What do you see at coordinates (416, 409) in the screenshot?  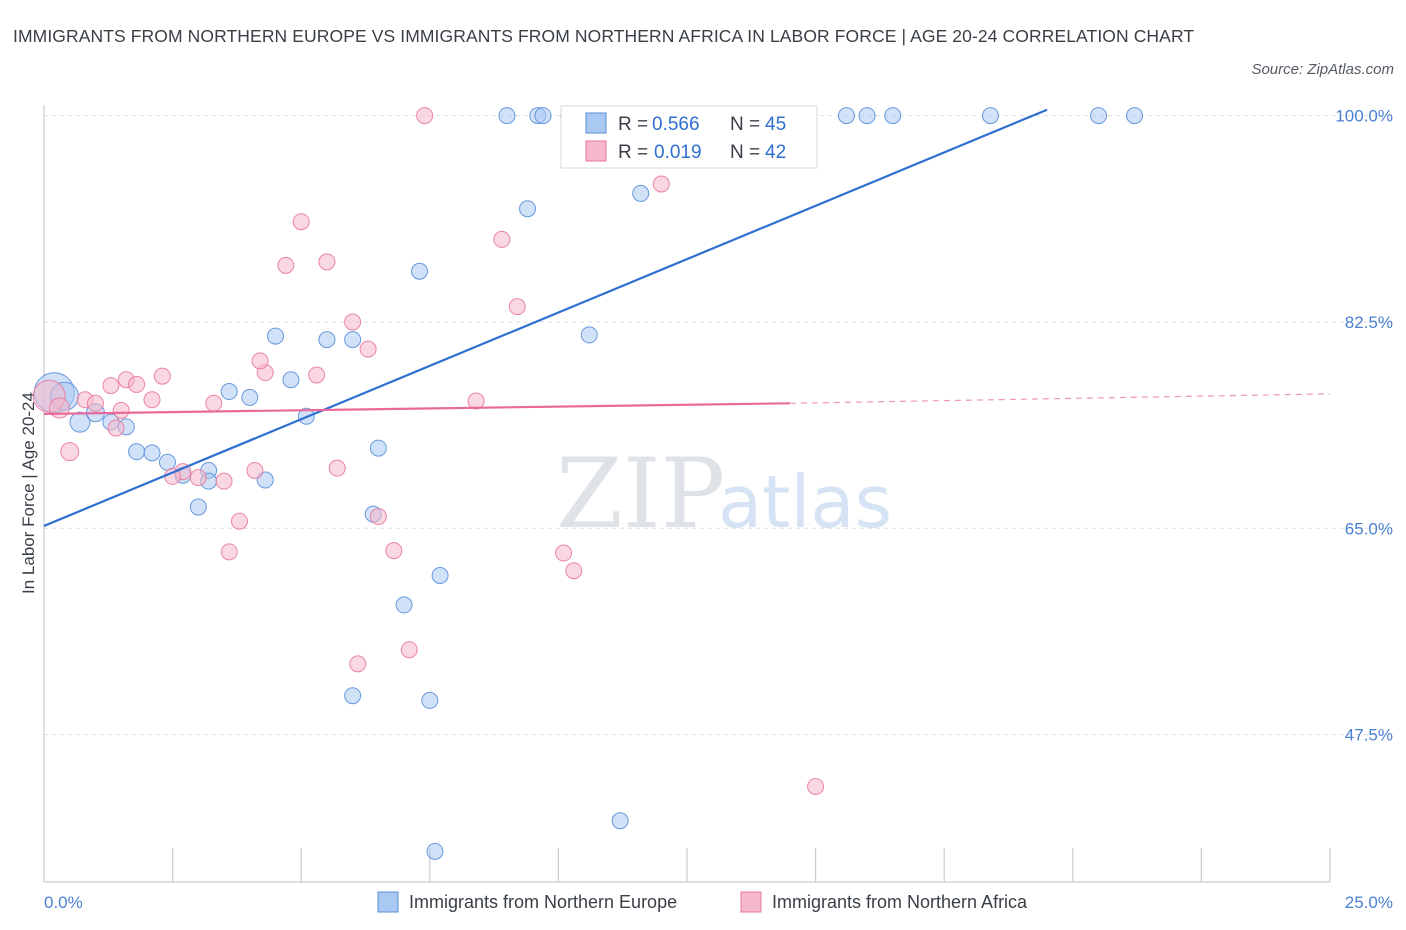 I see `trend-line-northern-africa` at bounding box center [416, 409].